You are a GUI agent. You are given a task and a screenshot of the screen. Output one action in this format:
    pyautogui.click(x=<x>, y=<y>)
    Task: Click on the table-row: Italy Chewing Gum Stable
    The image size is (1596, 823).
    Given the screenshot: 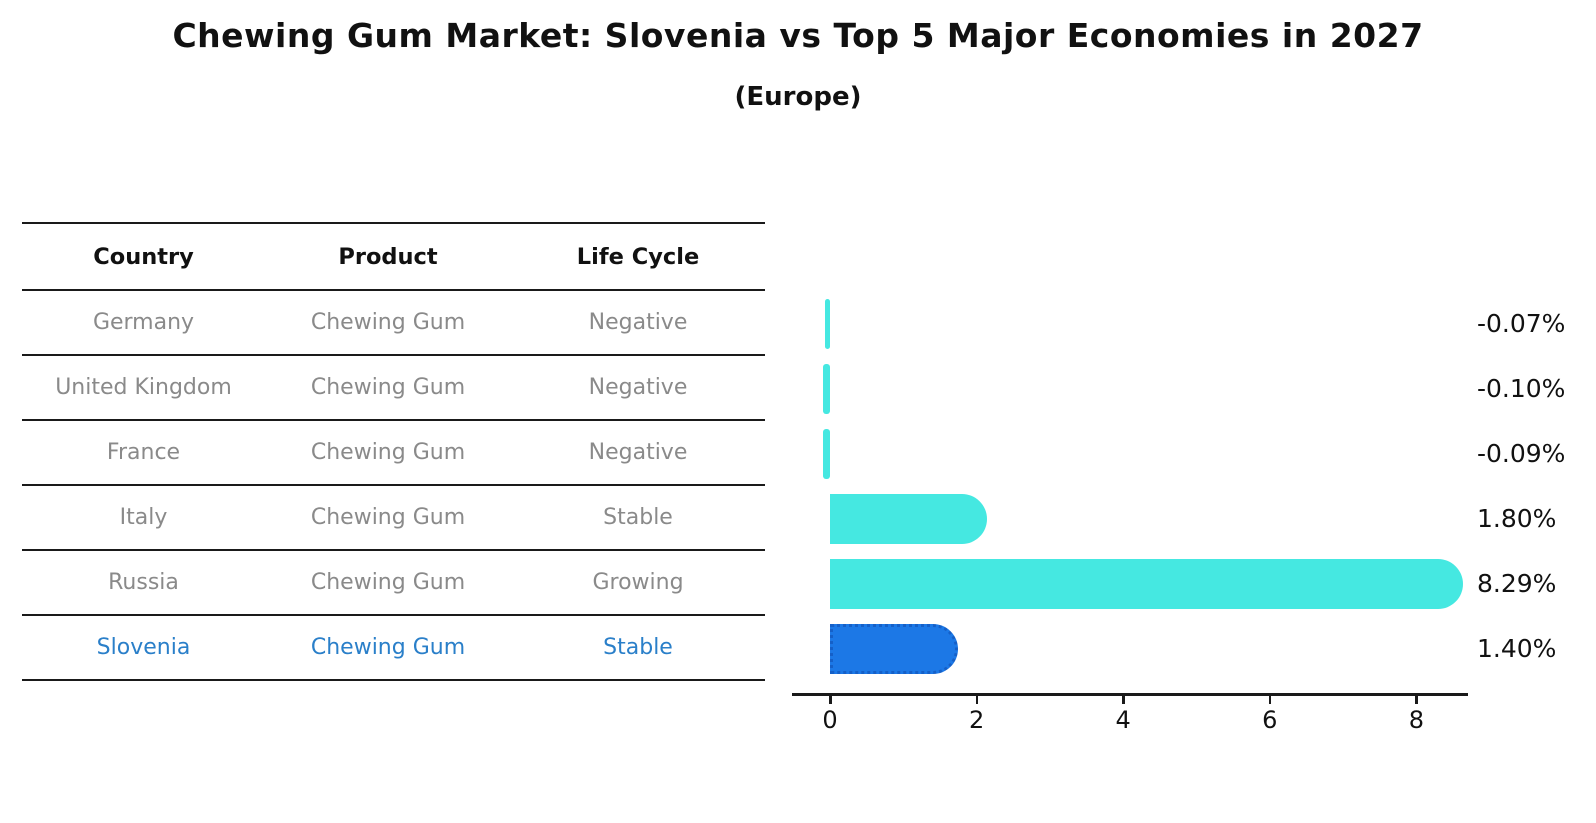 What is the action you would take?
    pyautogui.click(x=393, y=518)
    